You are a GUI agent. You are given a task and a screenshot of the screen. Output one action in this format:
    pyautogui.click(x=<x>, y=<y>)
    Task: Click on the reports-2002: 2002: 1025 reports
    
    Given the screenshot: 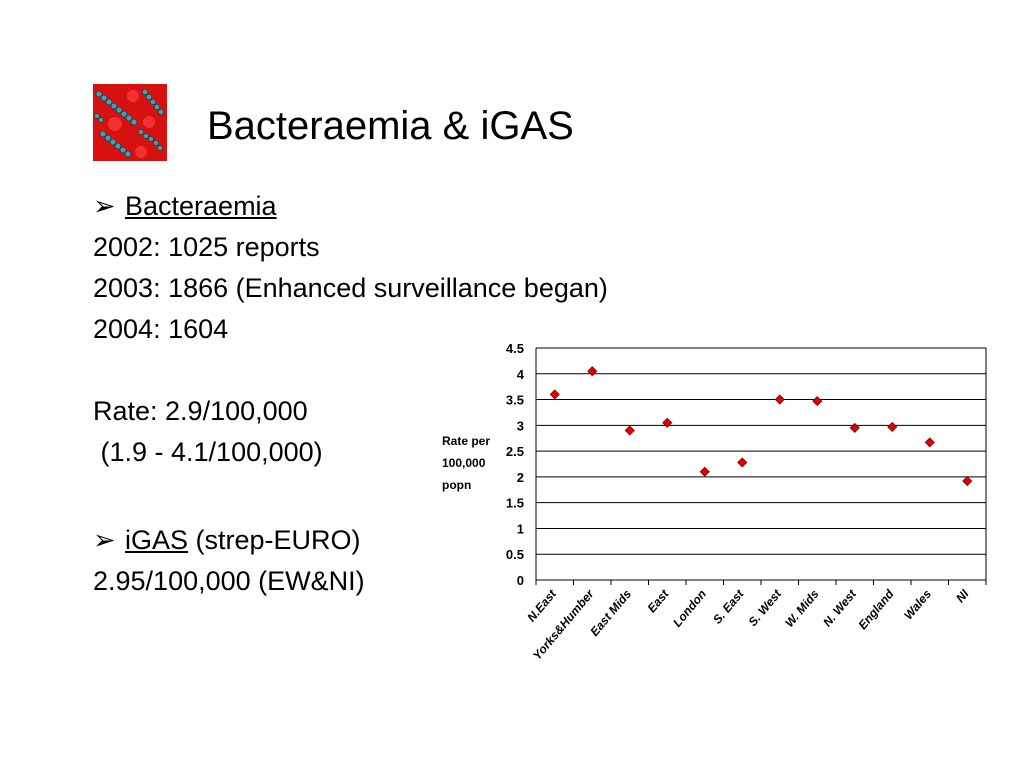 What is the action you would take?
    pyautogui.click(x=206, y=247)
    